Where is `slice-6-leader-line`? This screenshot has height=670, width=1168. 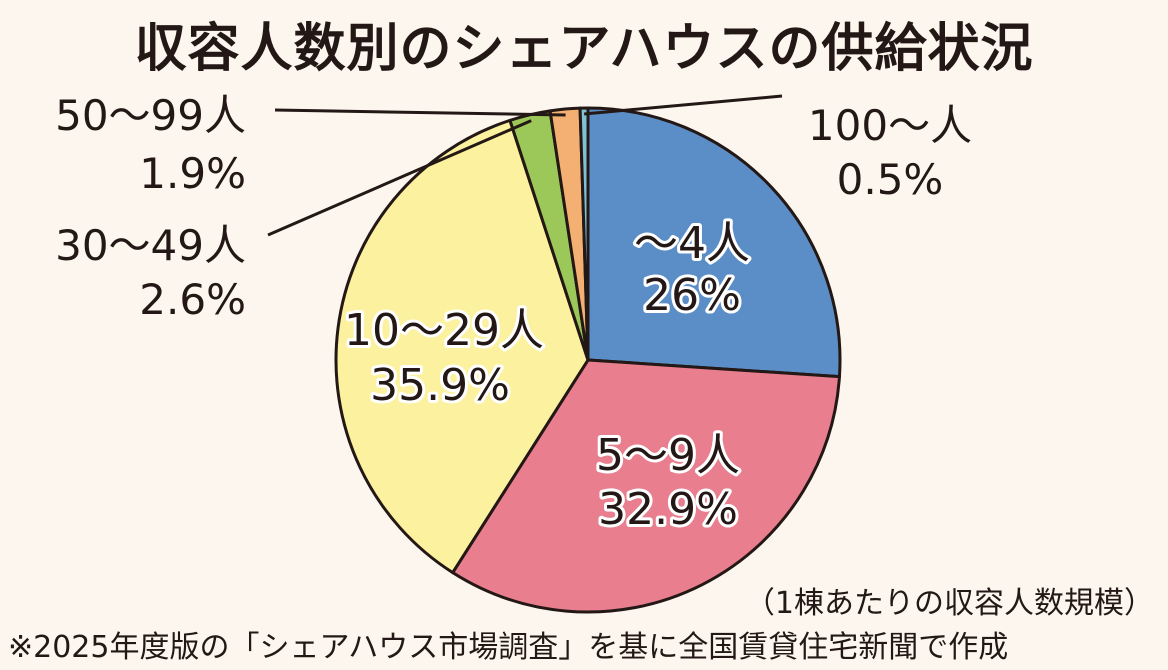
slice-6-leader-line is located at coordinates (683, 105).